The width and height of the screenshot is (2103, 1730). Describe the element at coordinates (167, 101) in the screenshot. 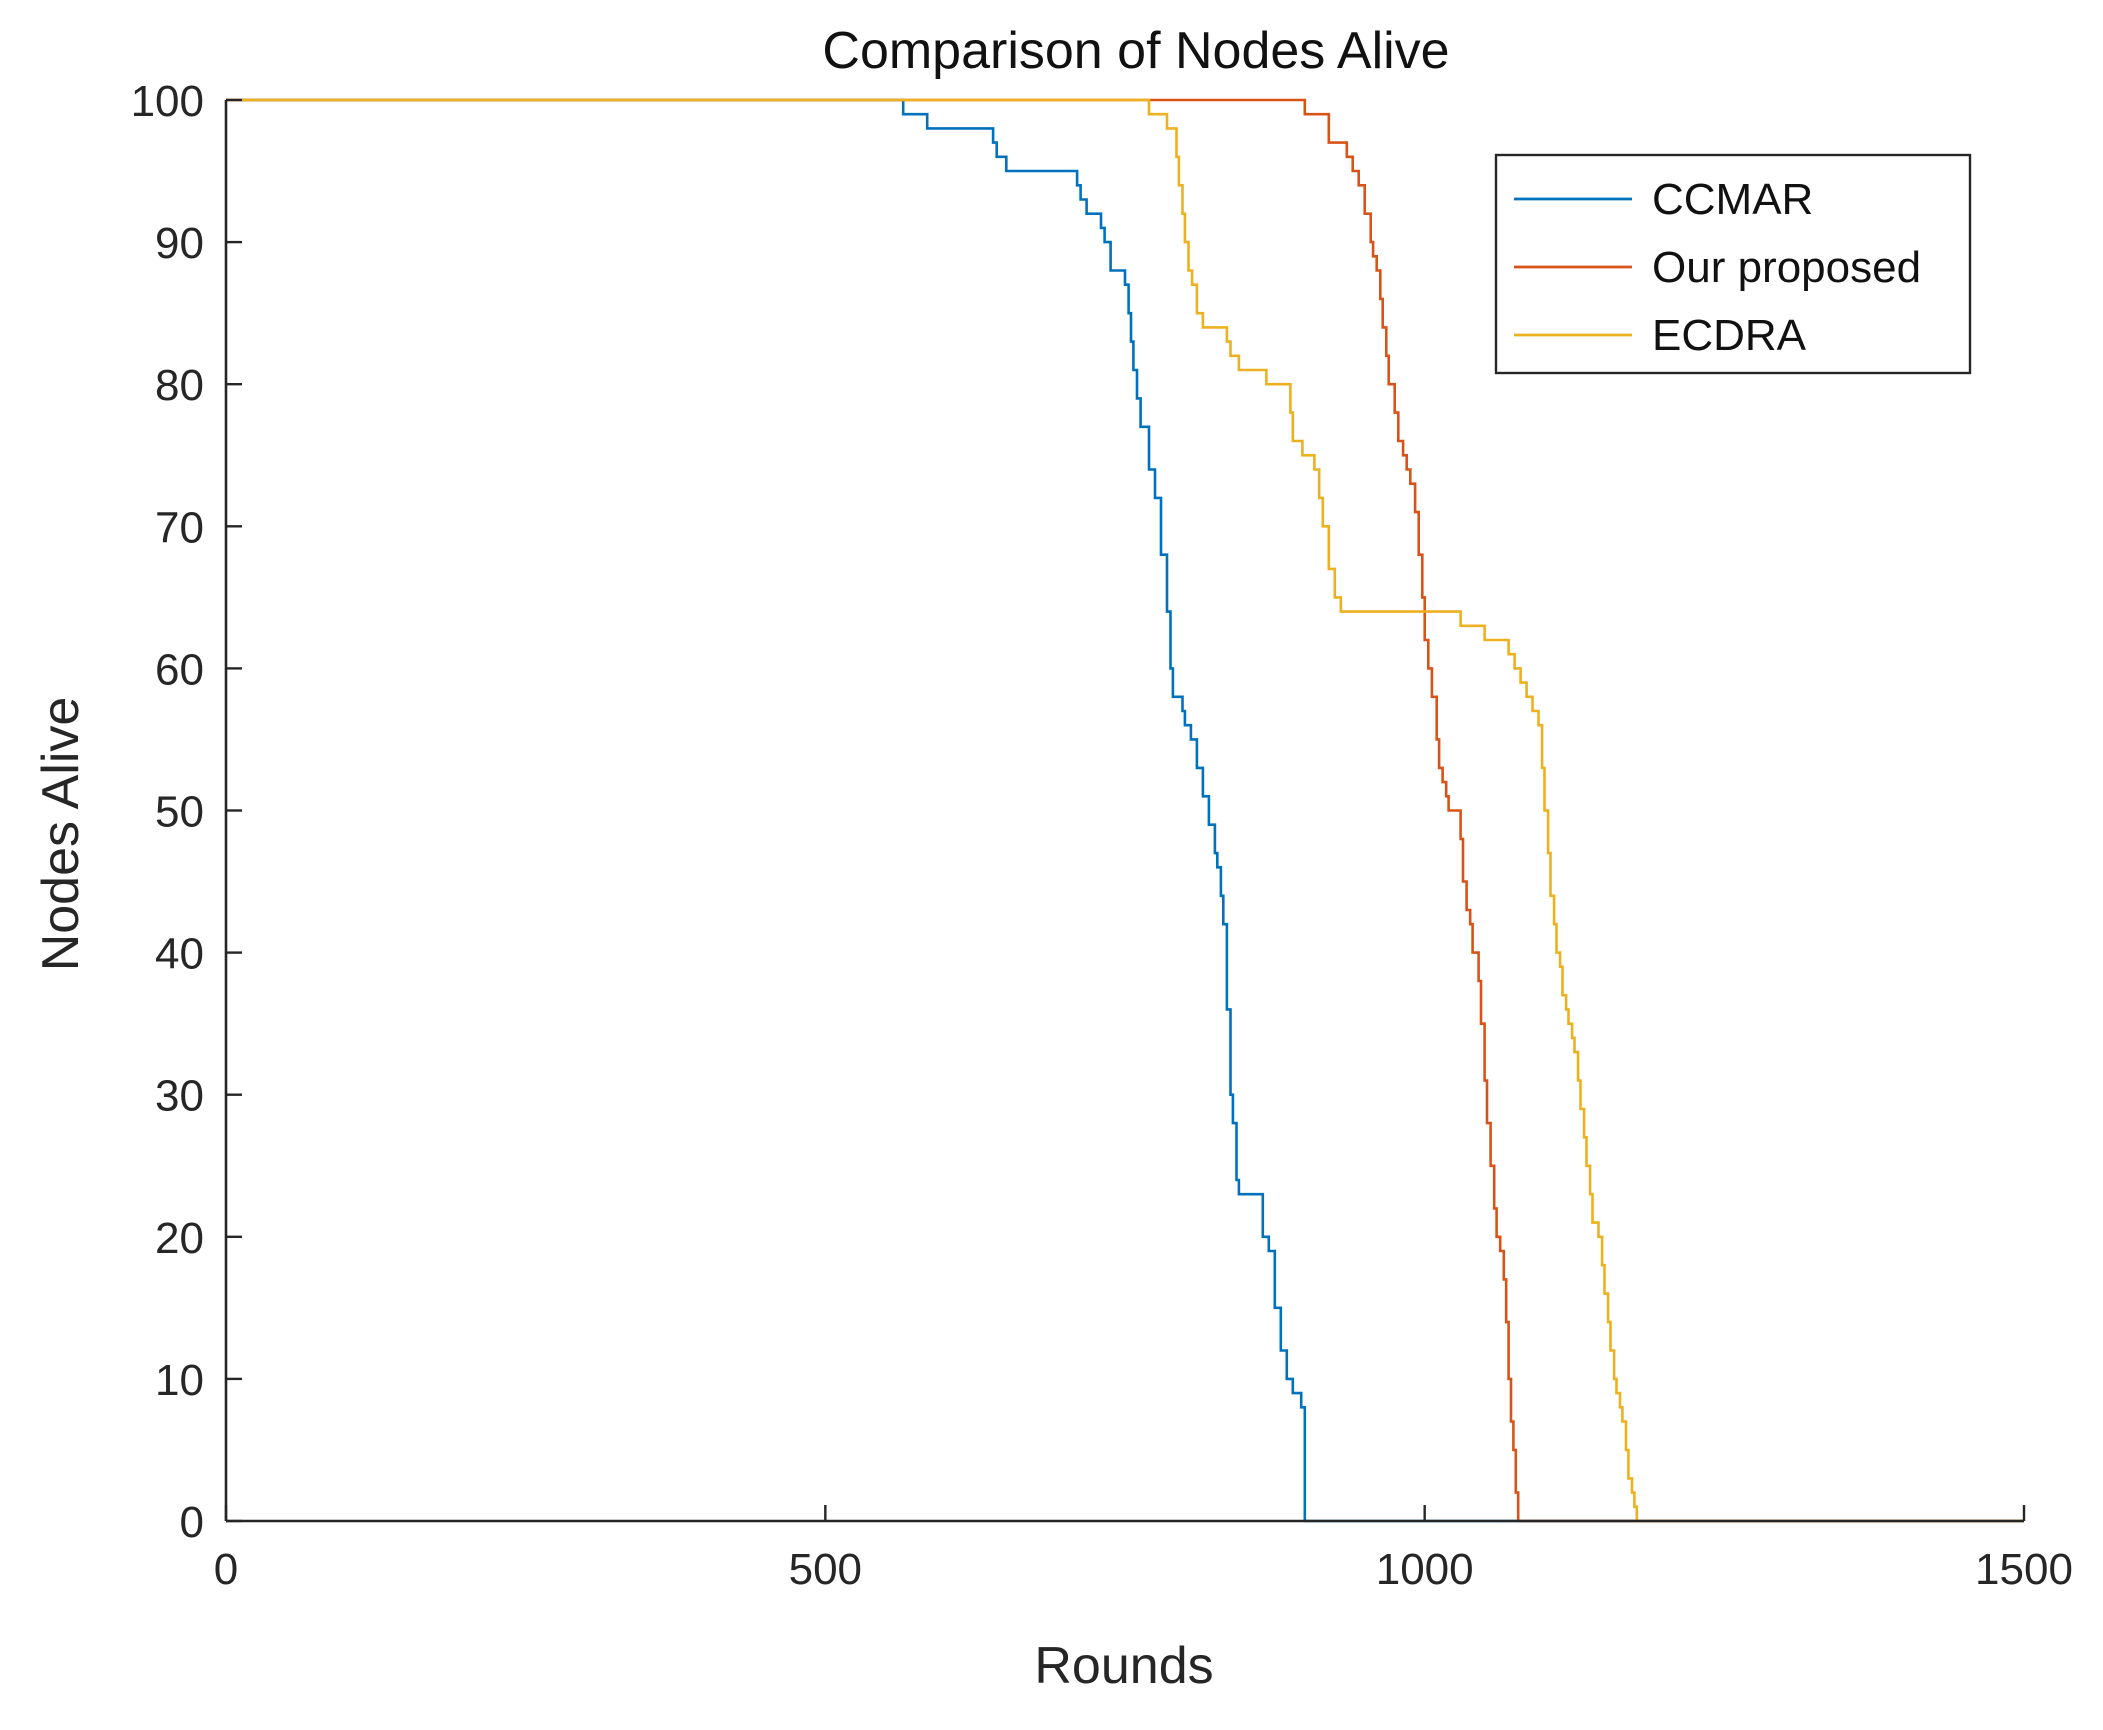

I see `y-tick-label: 100` at that location.